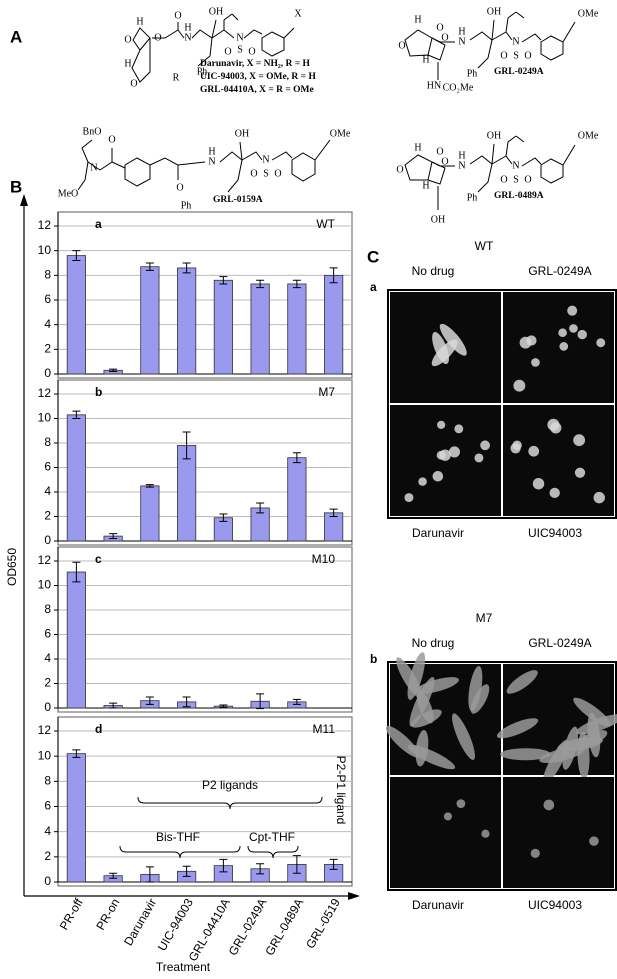 The image size is (617, 979). Describe the element at coordinates (230, 785) in the screenshot. I see `annotation: P2 ligands` at that location.